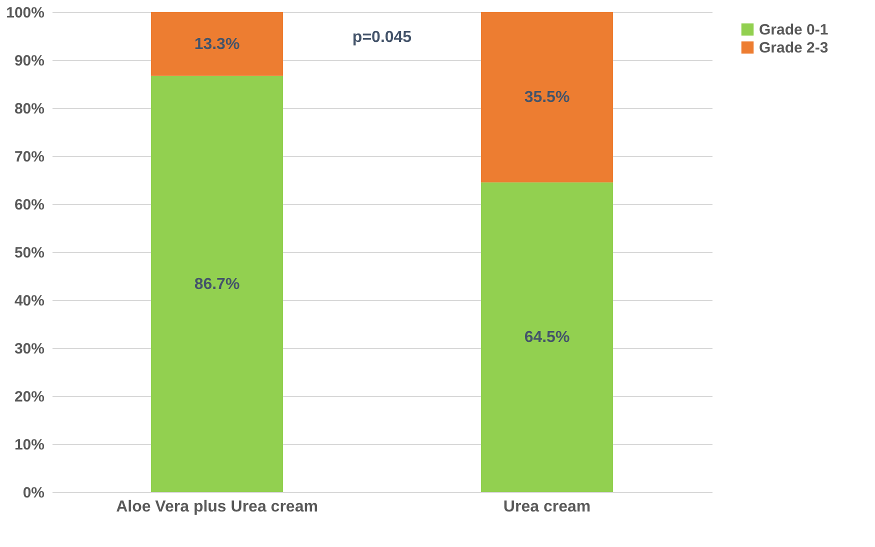 The height and width of the screenshot is (547, 875). Describe the element at coordinates (547, 507) in the screenshot. I see `x-tick-label: Urea cream` at that location.